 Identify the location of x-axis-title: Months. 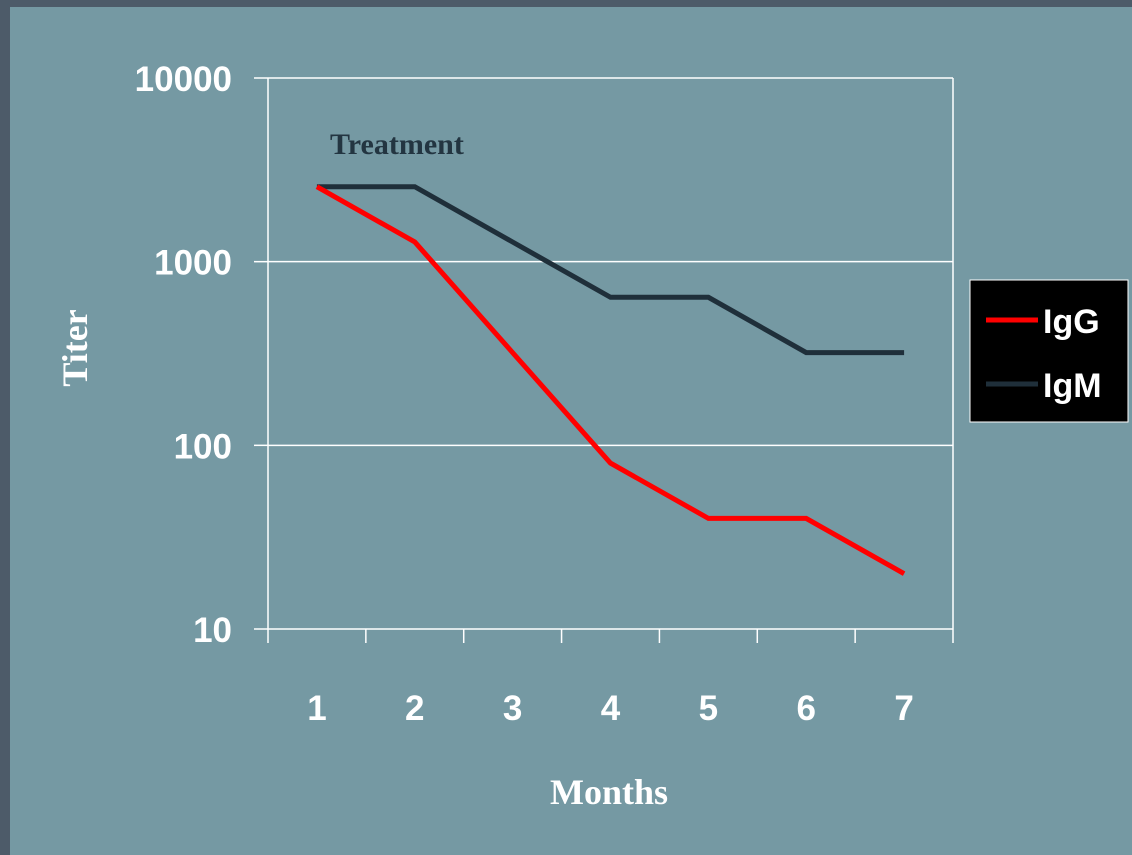
(609, 792).